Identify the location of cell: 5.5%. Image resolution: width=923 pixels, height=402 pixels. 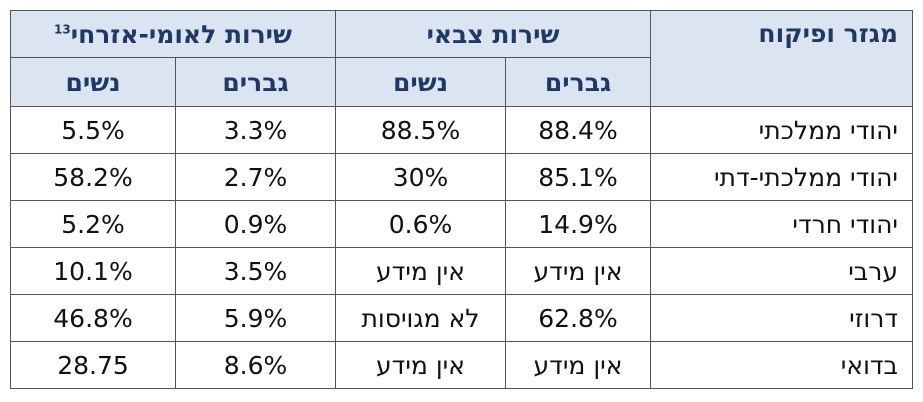
(93, 130).